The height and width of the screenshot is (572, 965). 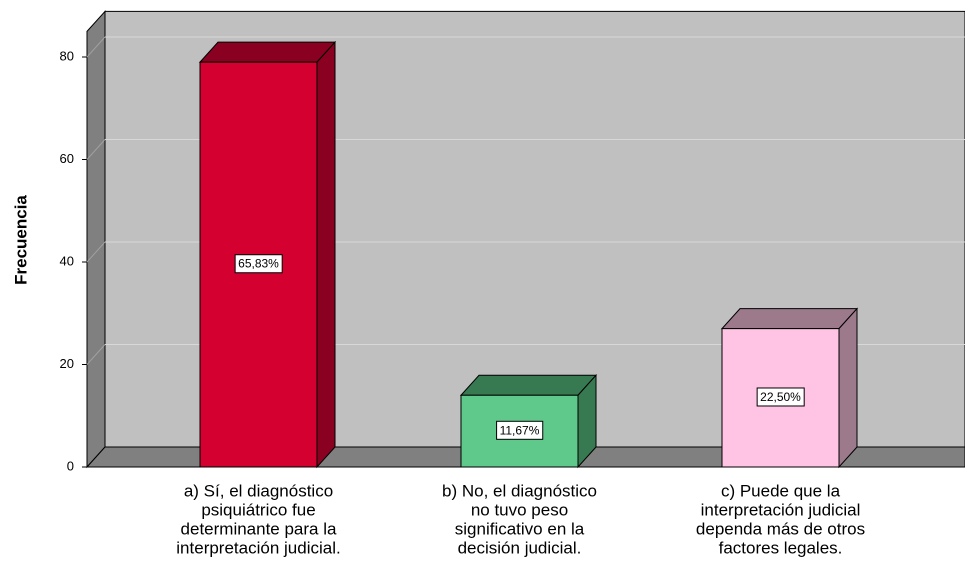 What do you see at coordinates (258, 547) in the screenshot?
I see `x-tick-label: interpretación judicial.` at bounding box center [258, 547].